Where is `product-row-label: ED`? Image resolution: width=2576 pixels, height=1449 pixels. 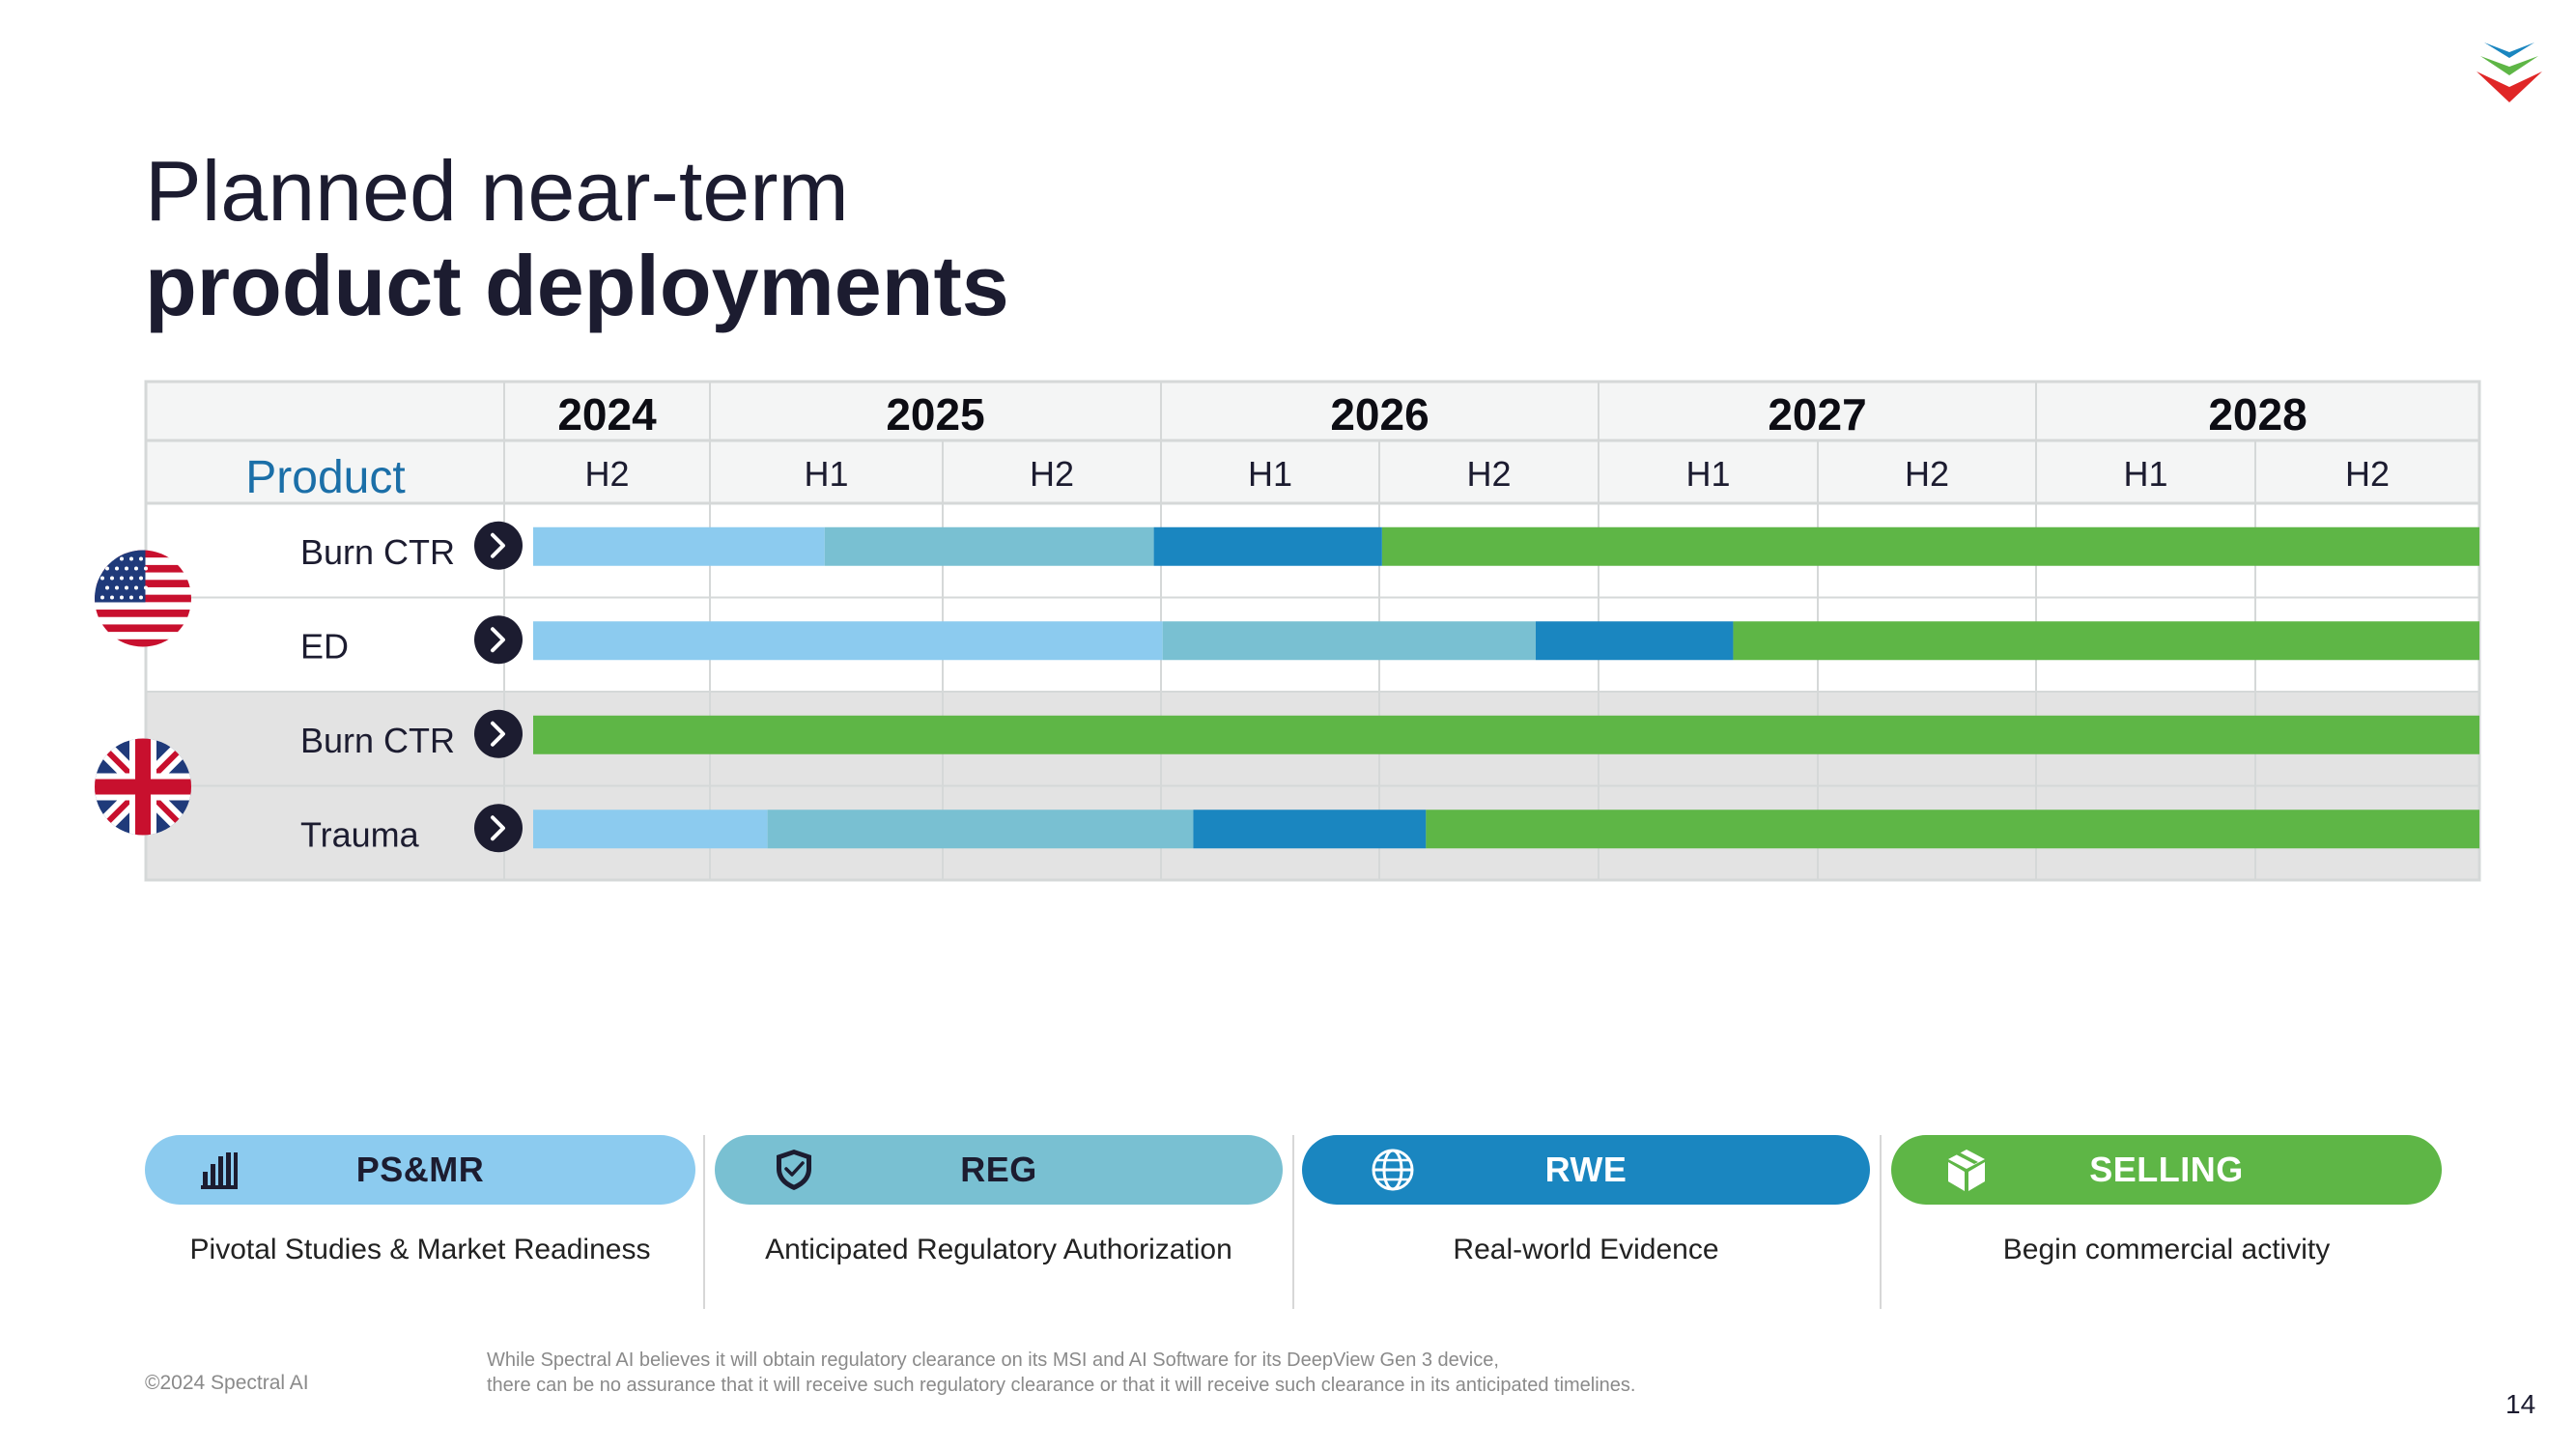 product-row-label: ED is located at coordinates (324, 646).